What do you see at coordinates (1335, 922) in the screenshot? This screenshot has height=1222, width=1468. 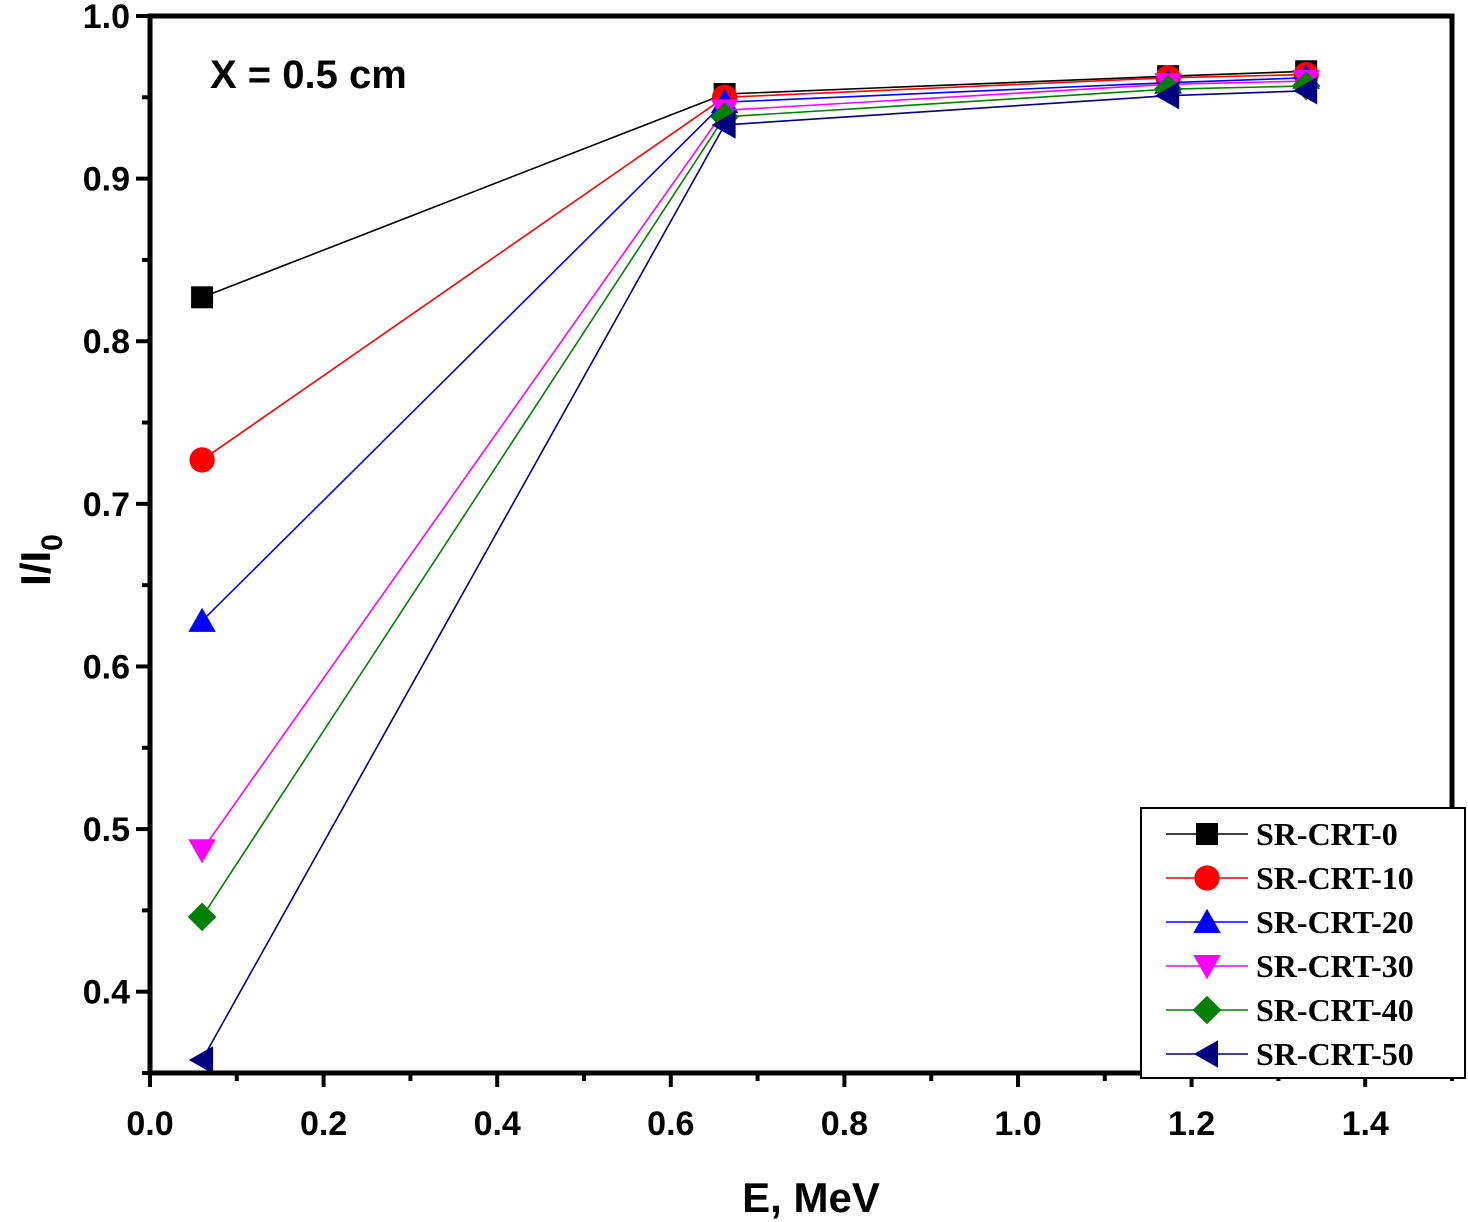 I see `legend-label: SR-CRT-20` at bounding box center [1335, 922].